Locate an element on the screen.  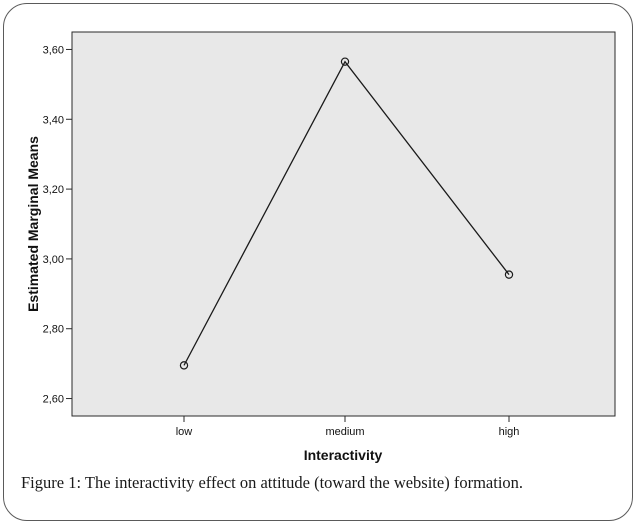
x-axis: low medium high is located at coordinates (348, 427).